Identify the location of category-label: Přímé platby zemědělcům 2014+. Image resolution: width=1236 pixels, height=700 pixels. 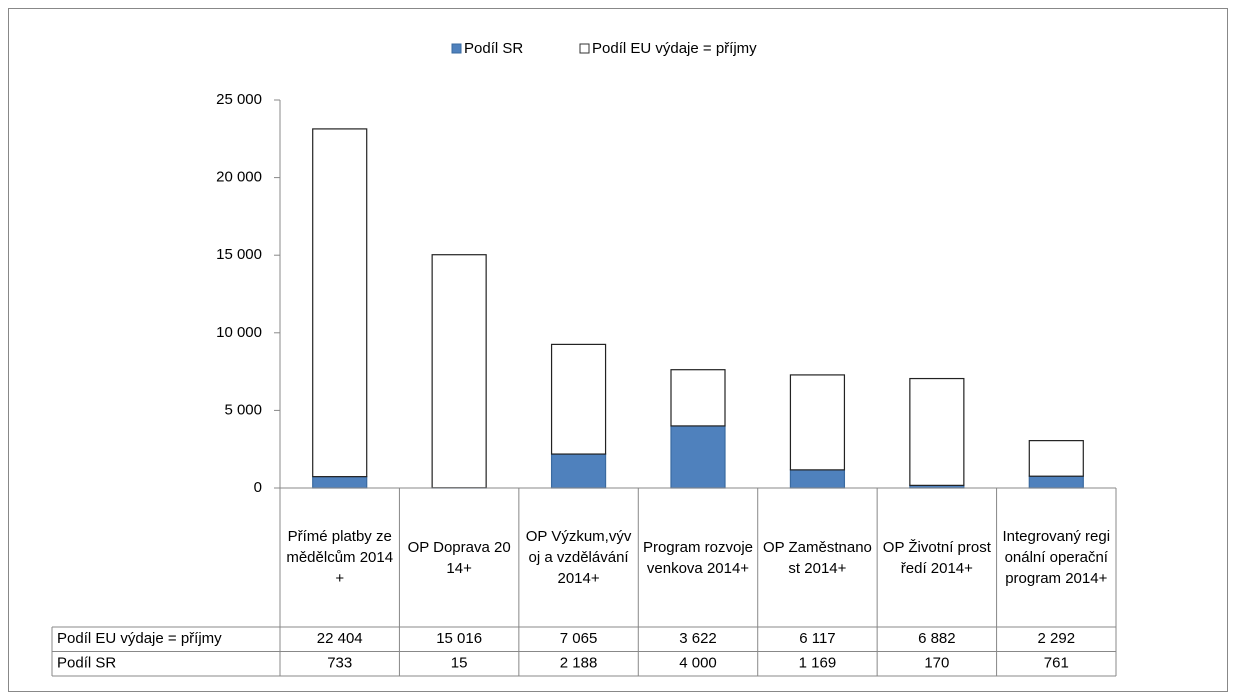
(340, 557).